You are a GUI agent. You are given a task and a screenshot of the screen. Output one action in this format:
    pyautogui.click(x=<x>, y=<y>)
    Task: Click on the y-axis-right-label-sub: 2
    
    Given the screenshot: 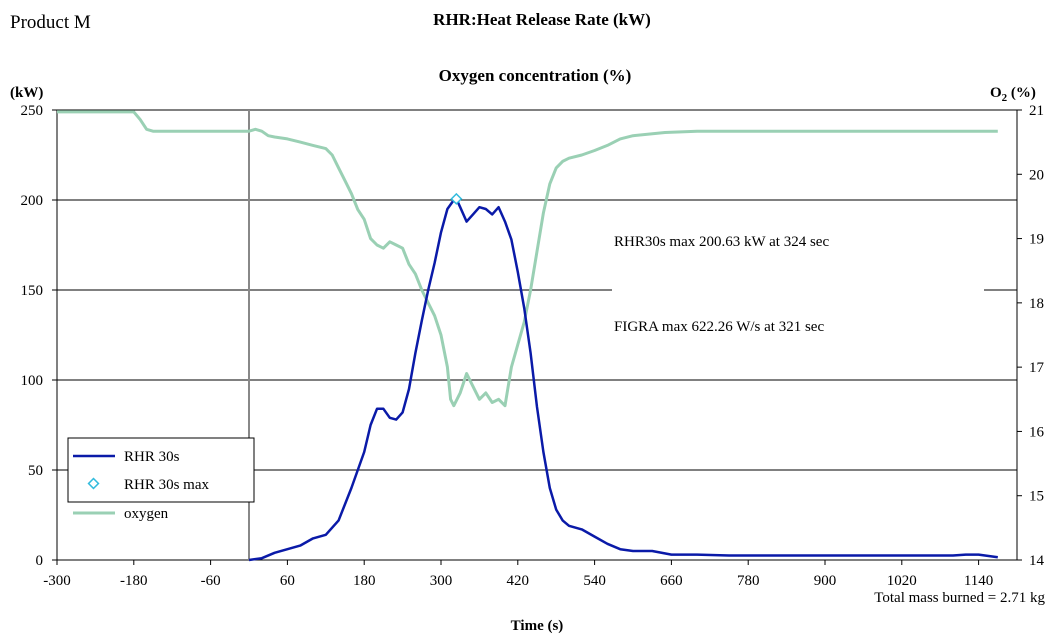 What is the action you would take?
    pyautogui.click(x=1005, y=98)
    